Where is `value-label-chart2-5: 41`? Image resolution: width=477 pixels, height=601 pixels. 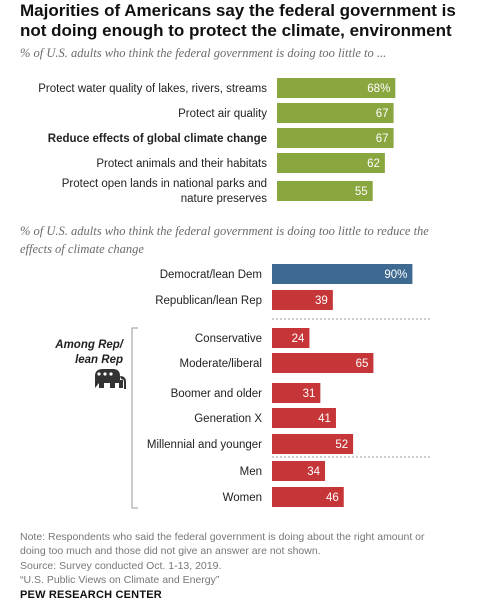 value-label-chart2-5: 41 is located at coordinates (324, 419).